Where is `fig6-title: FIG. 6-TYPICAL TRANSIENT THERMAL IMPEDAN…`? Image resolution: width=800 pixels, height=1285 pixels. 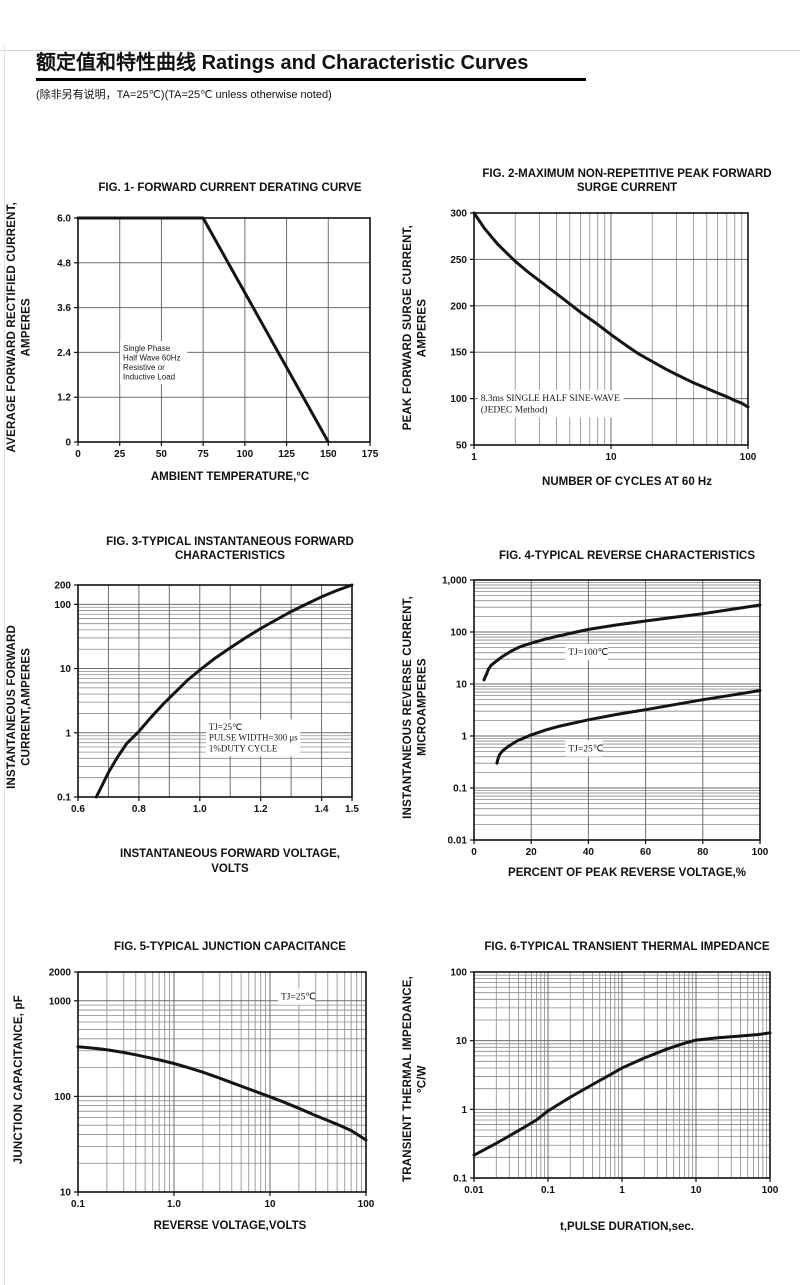 fig6-title: FIG. 6-TYPICAL TRANSIENT THERMAL IMPEDAN… is located at coordinates (627, 946).